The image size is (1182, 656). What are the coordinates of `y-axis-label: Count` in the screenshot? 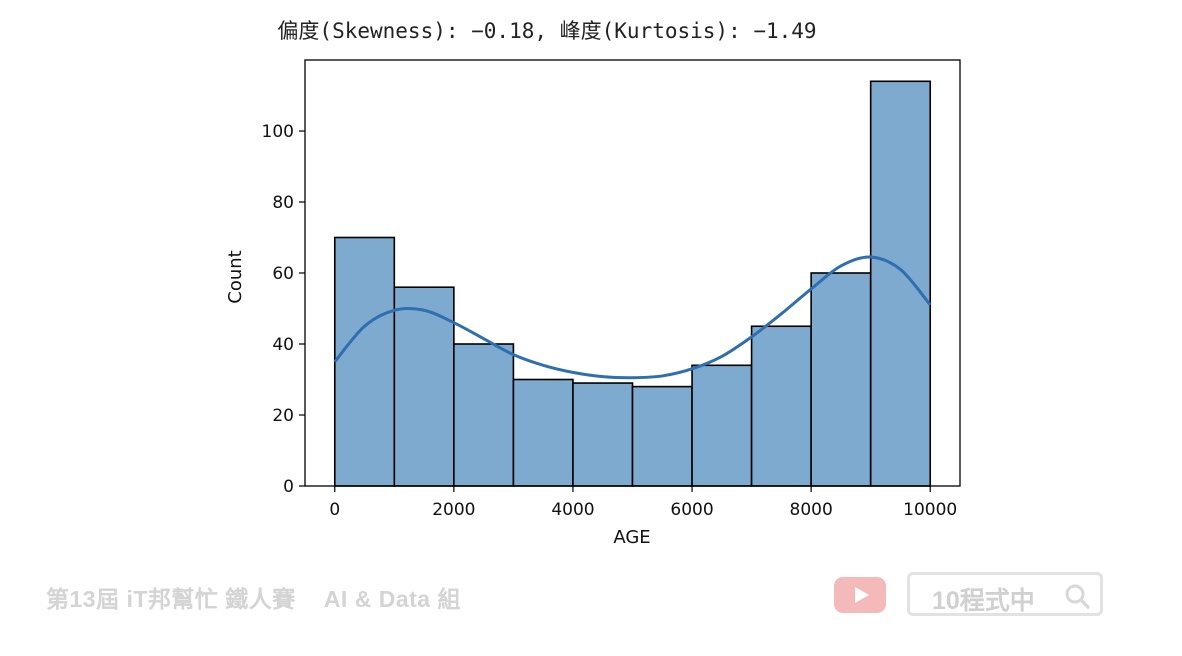 It's located at (235, 276).